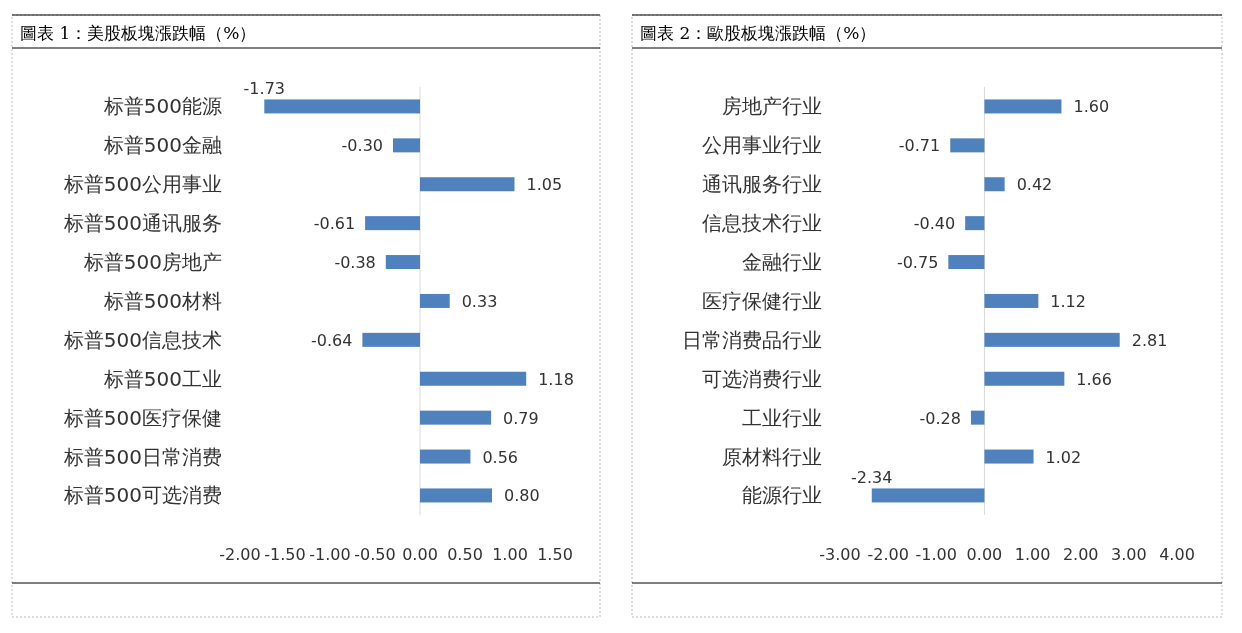 Image resolution: width=1242 pixels, height=633 pixels. Describe the element at coordinates (142, 456) in the screenshot. I see `y-tick-label: 标普500日常消费` at that location.